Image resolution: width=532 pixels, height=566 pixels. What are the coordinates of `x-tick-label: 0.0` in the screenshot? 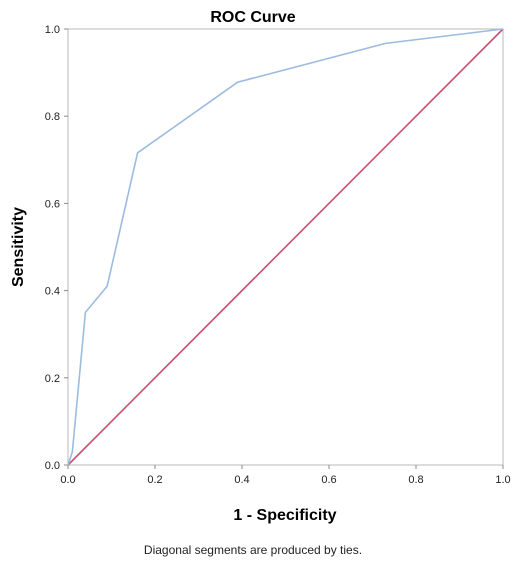 It's located at (67, 480).